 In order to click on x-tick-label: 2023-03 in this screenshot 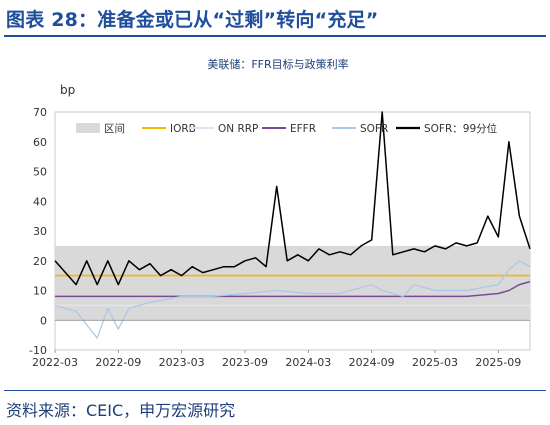, I will do `click(182, 362)`.